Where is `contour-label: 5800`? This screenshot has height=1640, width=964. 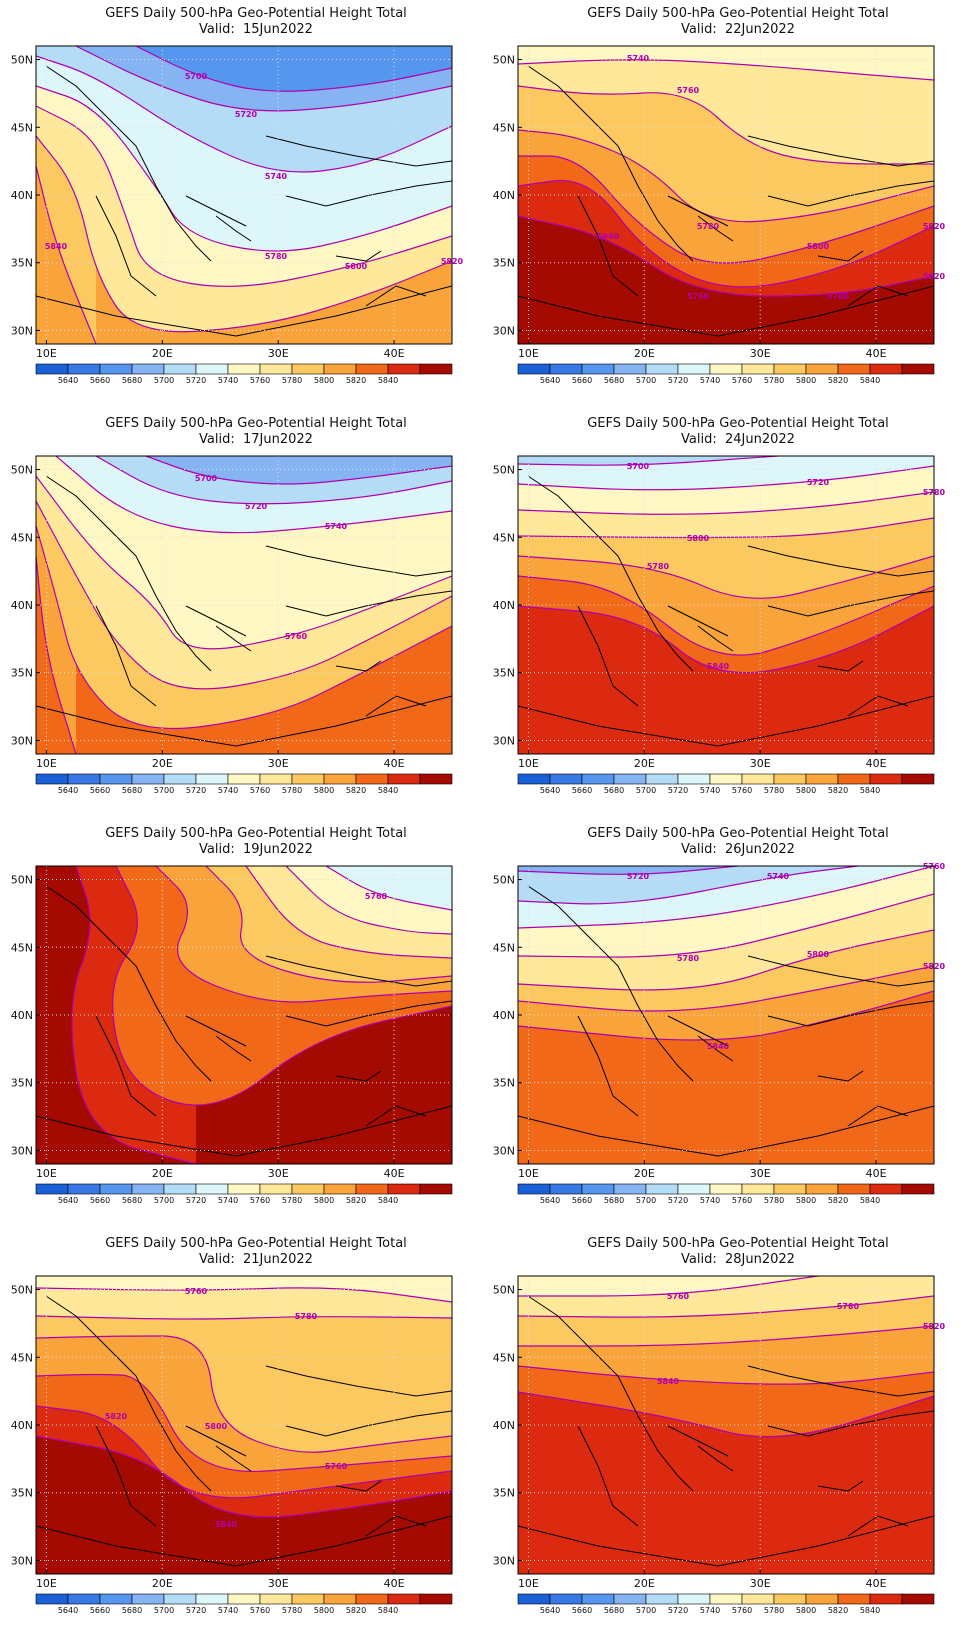
contour-label: 5800 is located at coordinates (818, 246).